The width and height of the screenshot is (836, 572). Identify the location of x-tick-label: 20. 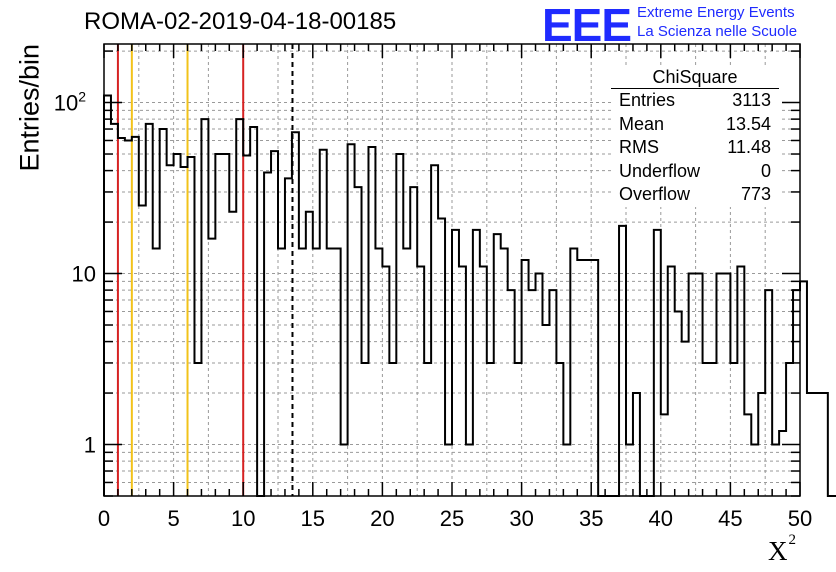
(382, 518).